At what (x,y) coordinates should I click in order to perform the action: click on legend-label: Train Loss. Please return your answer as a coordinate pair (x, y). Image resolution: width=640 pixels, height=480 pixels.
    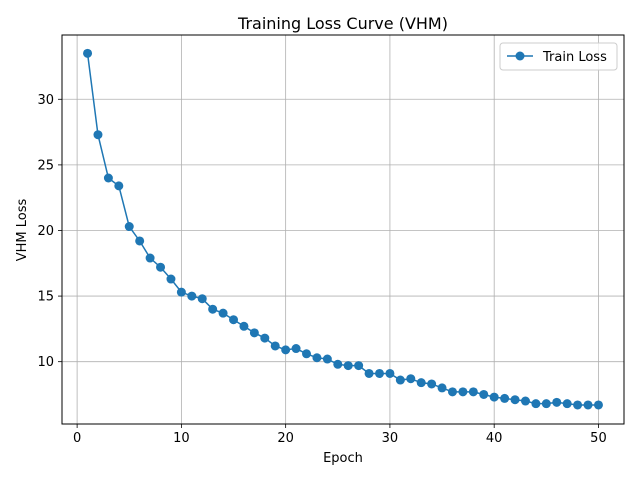
    Looking at the image, I should click on (574, 57).